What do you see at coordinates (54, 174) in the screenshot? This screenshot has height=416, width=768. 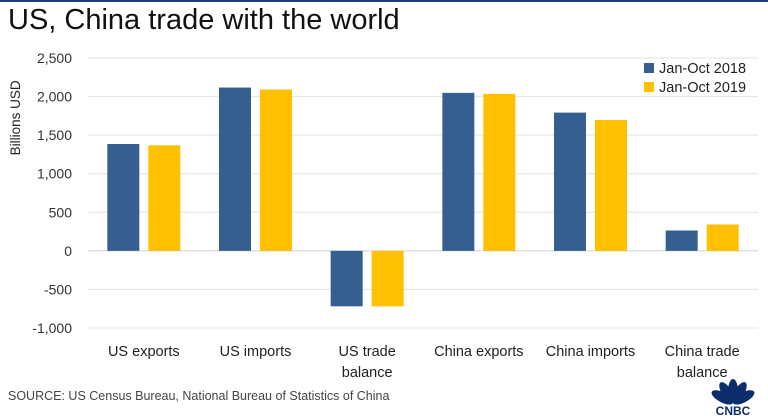 I see `y-tick-label: 1,000` at bounding box center [54, 174].